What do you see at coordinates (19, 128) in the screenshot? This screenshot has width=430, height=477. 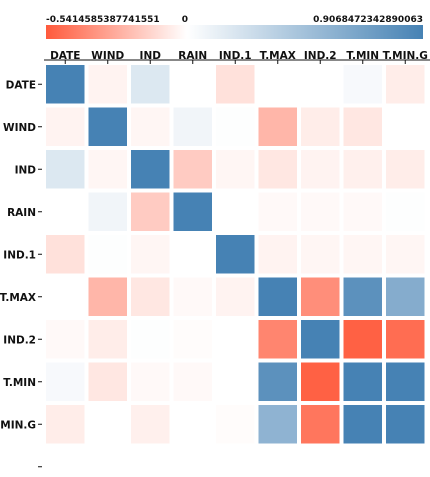 I see `y-tick-label: WIND` at bounding box center [19, 128].